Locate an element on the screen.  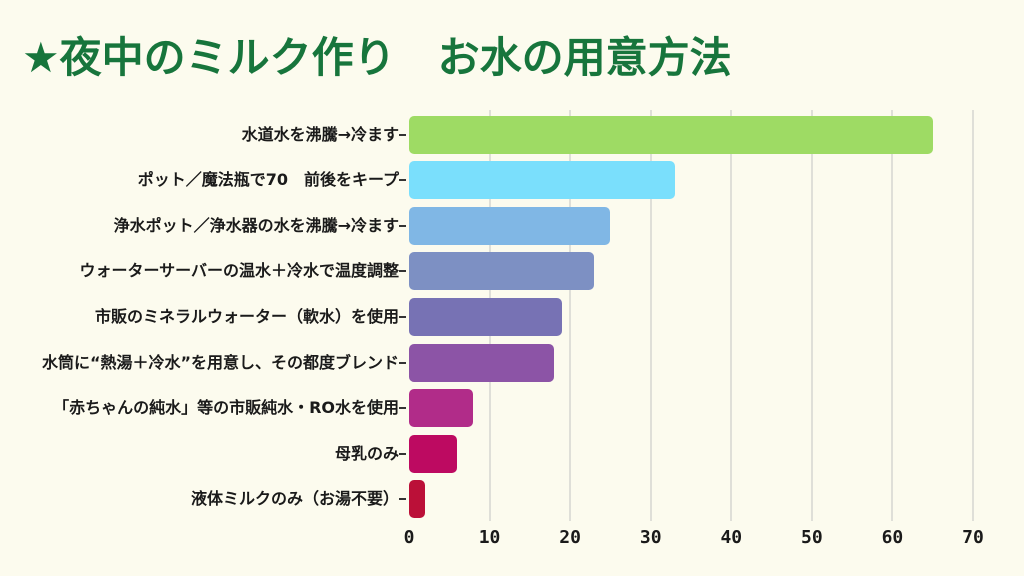
category-label-8: 液体ミルクのみ（お湯不要） is located at coordinates (294, 499).